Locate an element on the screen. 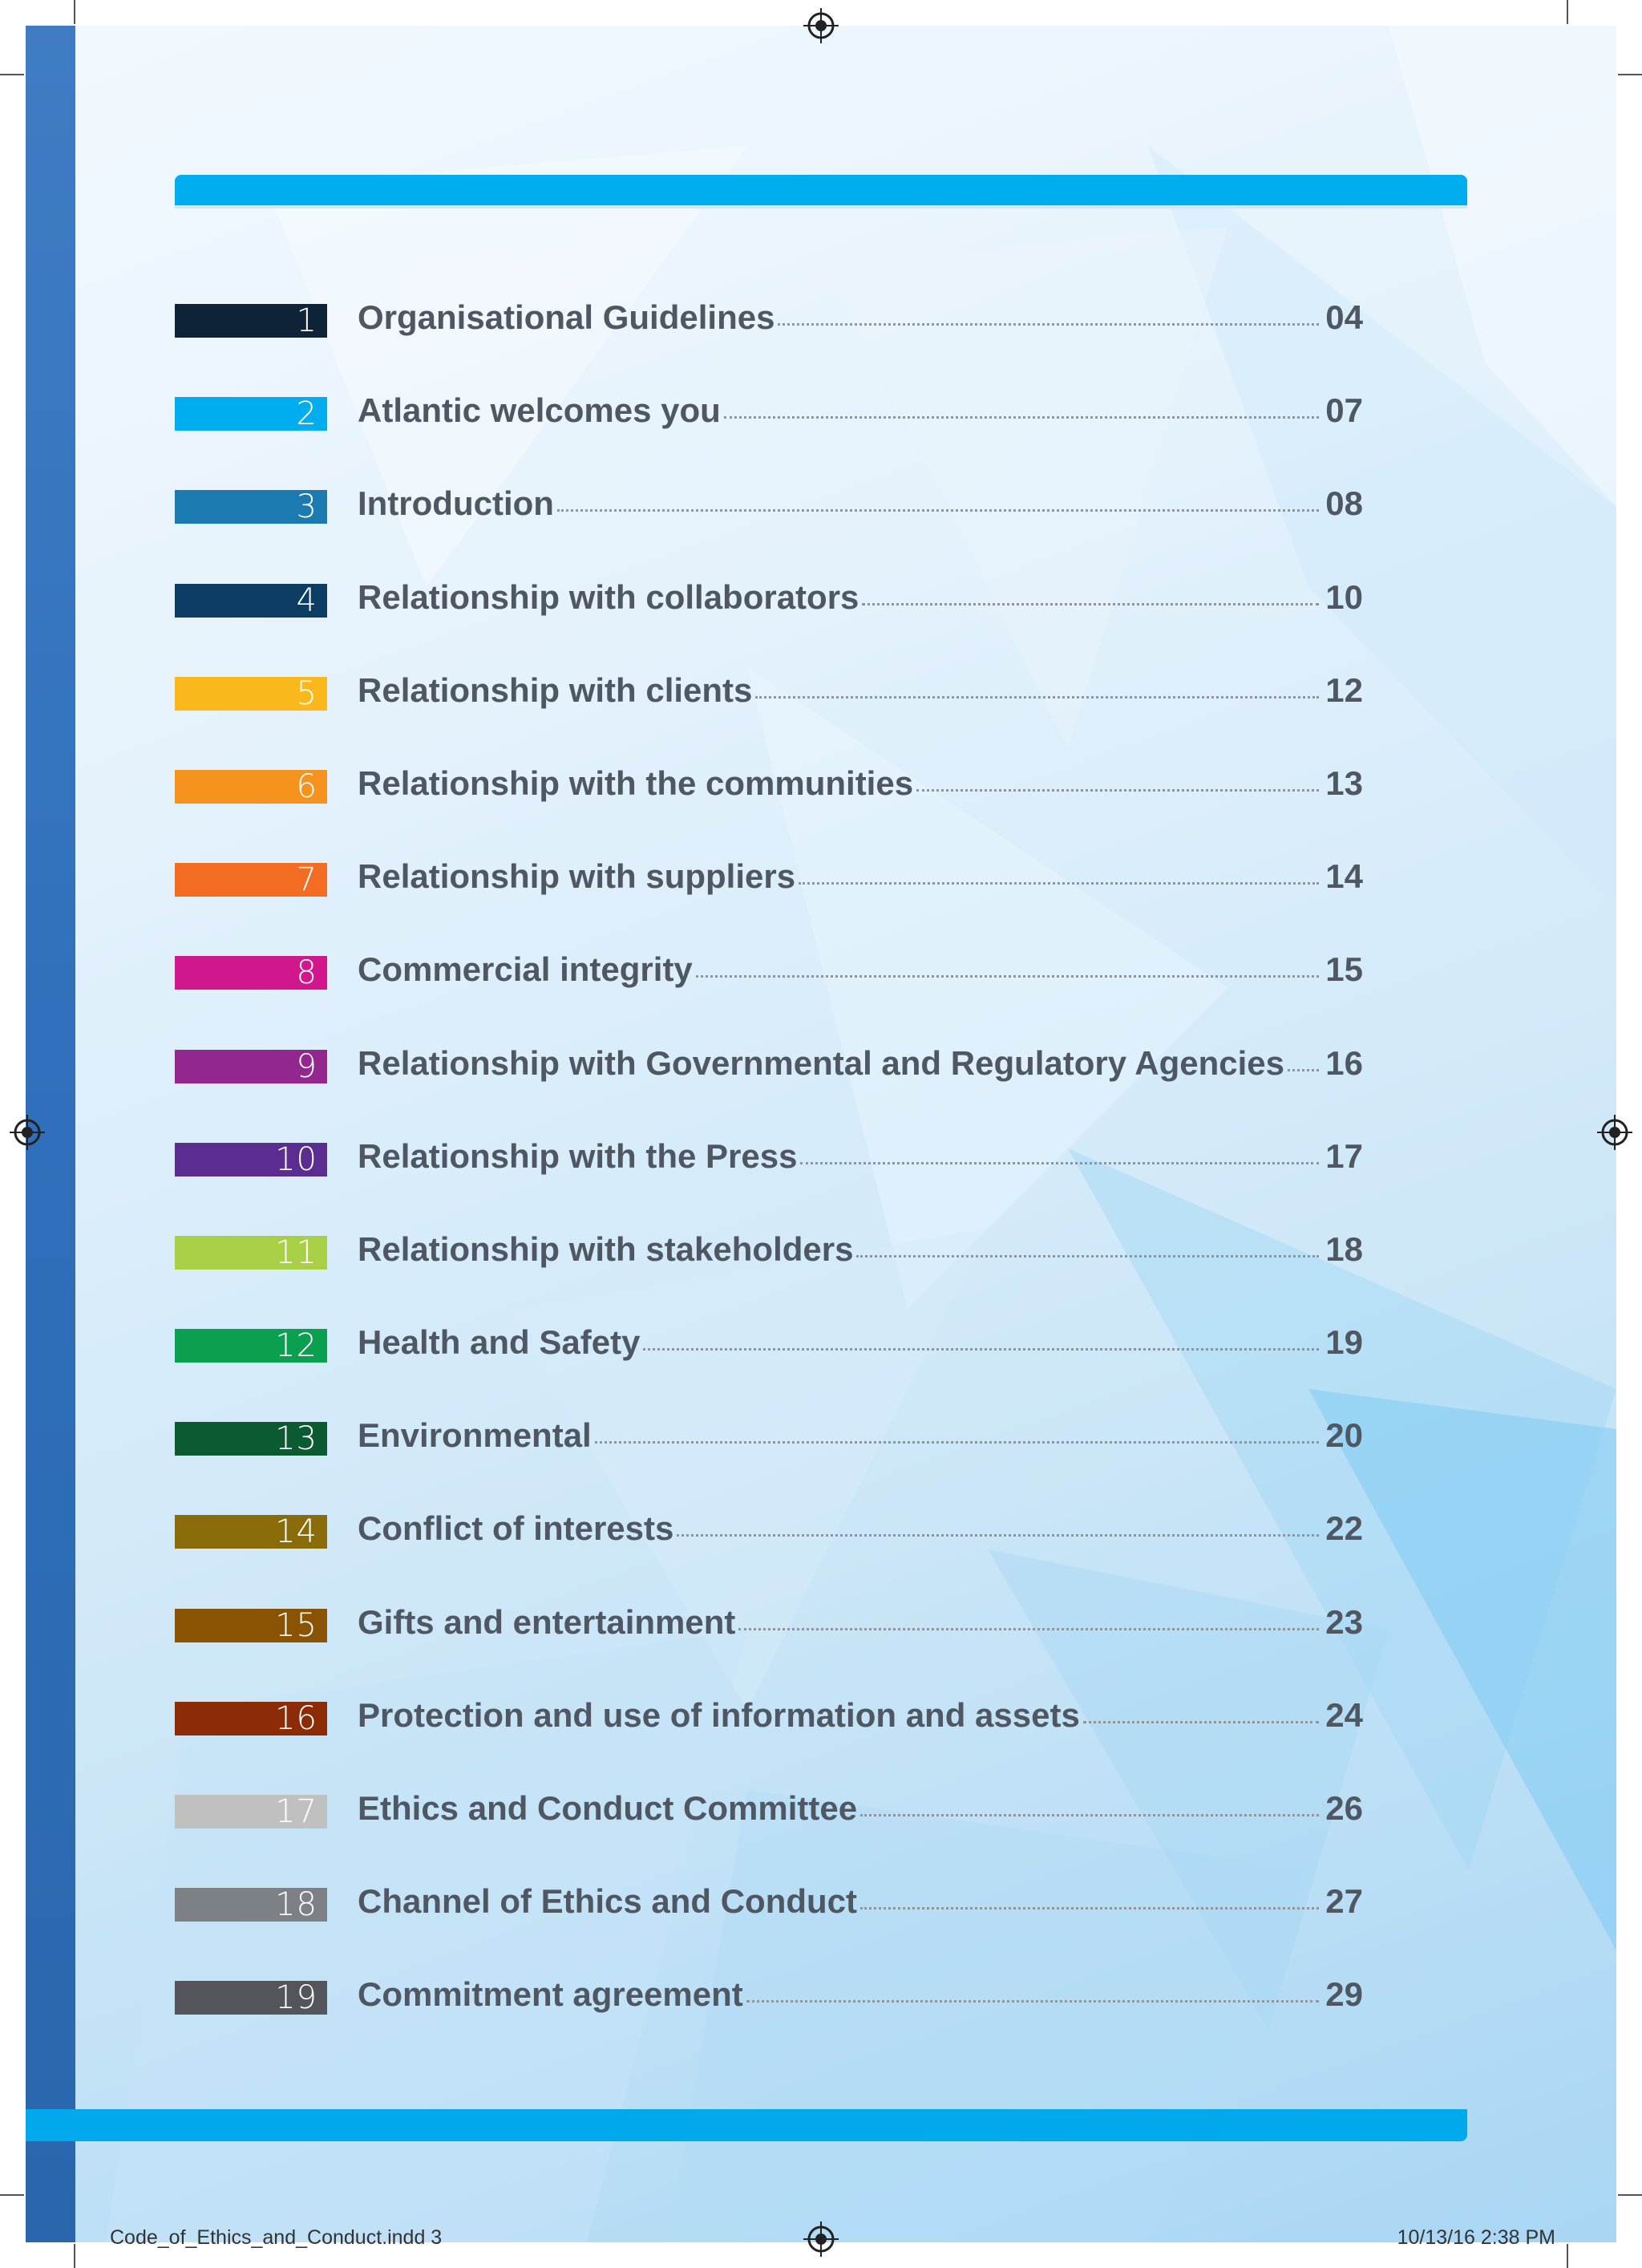 This screenshot has height=2268, width=1642. footer-datetime: 10/13/16 2:38 PM is located at coordinates (1476, 2238).